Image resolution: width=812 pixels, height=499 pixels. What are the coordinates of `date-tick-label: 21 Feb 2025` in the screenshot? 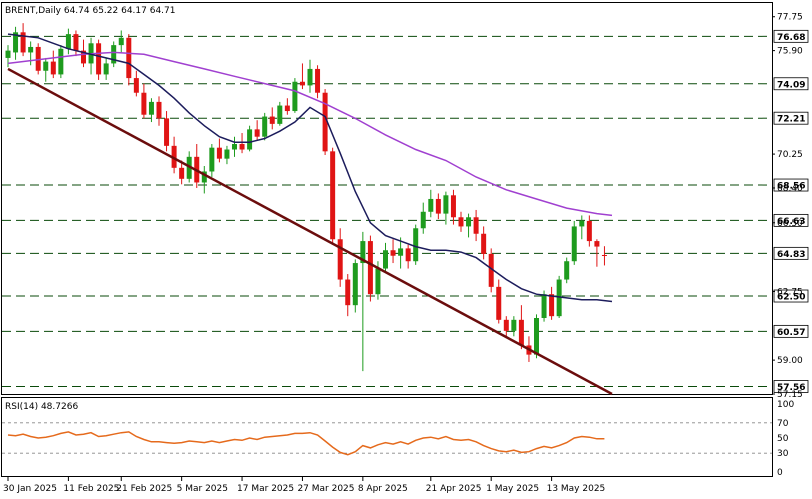 It's located at (144, 489).